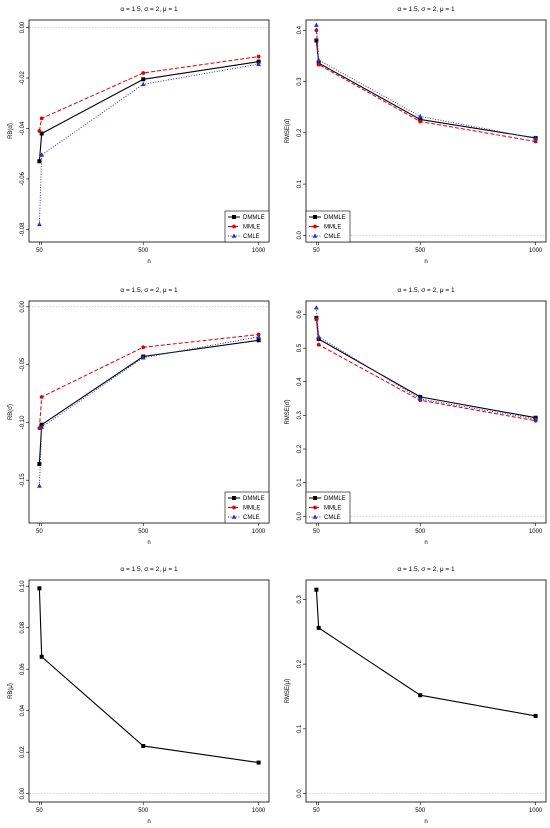  I want to click on y-tick-label: -0.10, so click(23, 422).